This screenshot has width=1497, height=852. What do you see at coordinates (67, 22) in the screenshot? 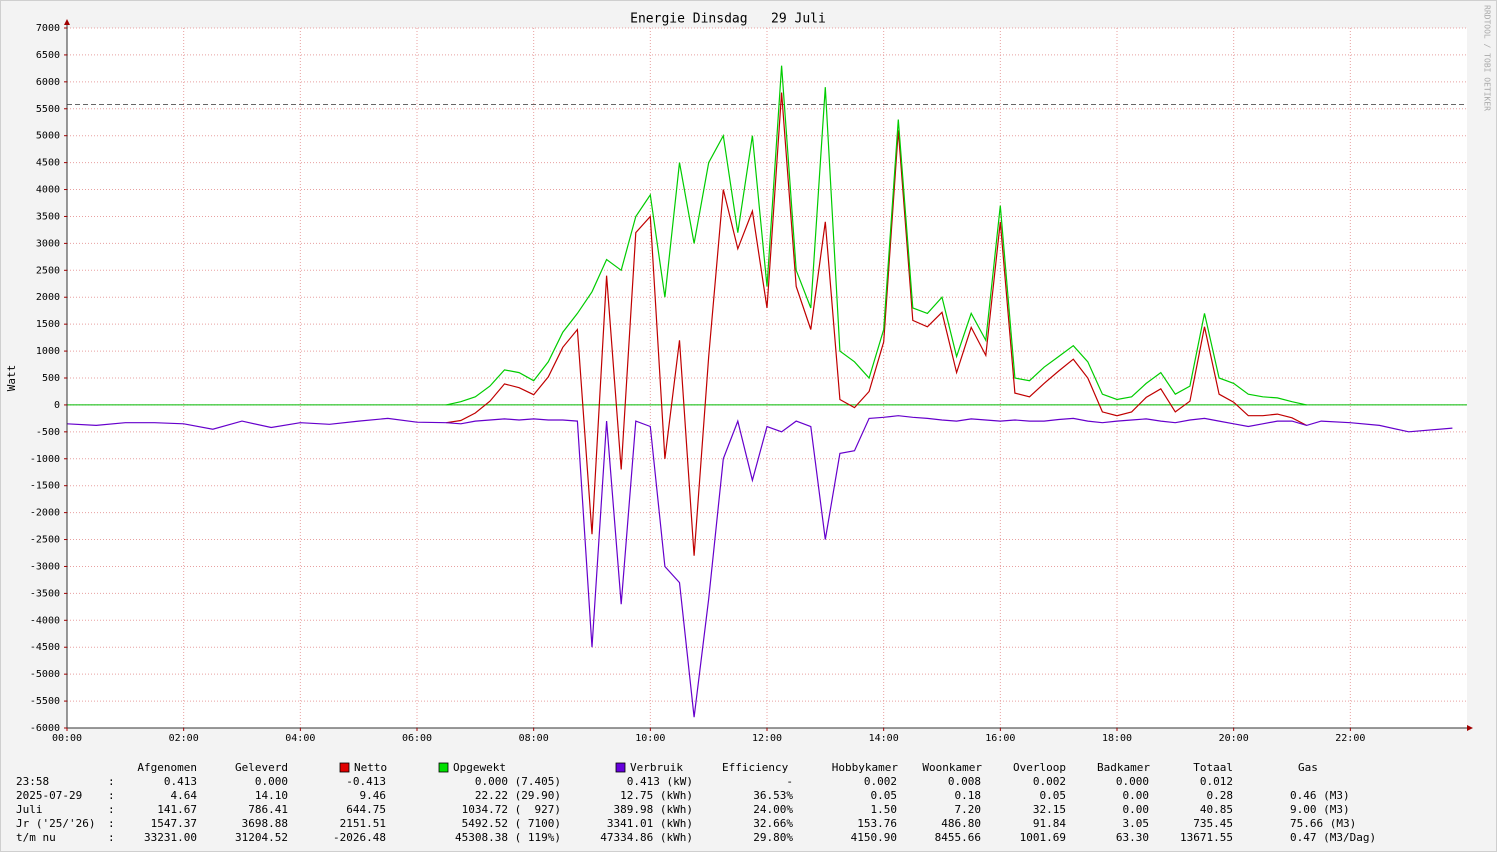
I see `y-arrow` at bounding box center [67, 22].